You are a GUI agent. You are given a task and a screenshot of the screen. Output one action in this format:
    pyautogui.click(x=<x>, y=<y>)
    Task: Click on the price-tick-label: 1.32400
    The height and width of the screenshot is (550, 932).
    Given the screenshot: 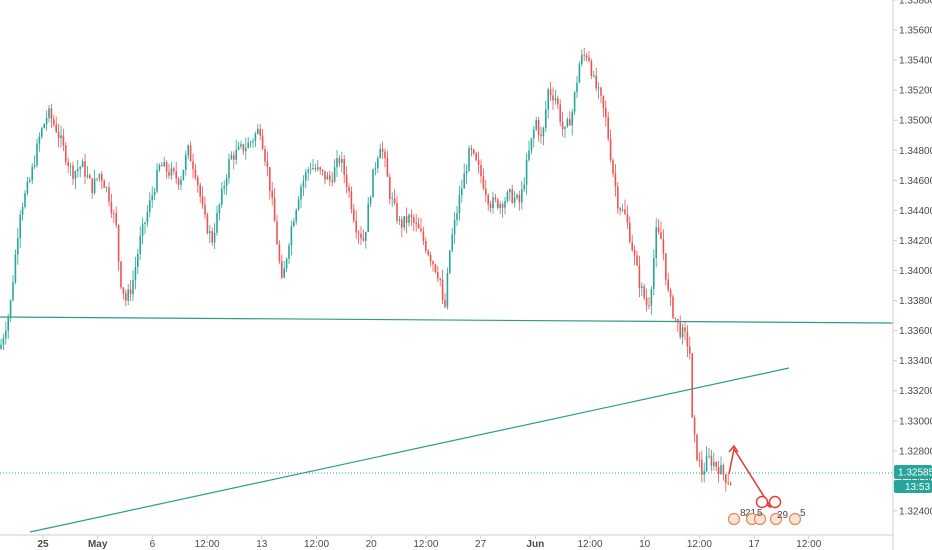 What is the action you would take?
    pyautogui.click(x=915, y=511)
    